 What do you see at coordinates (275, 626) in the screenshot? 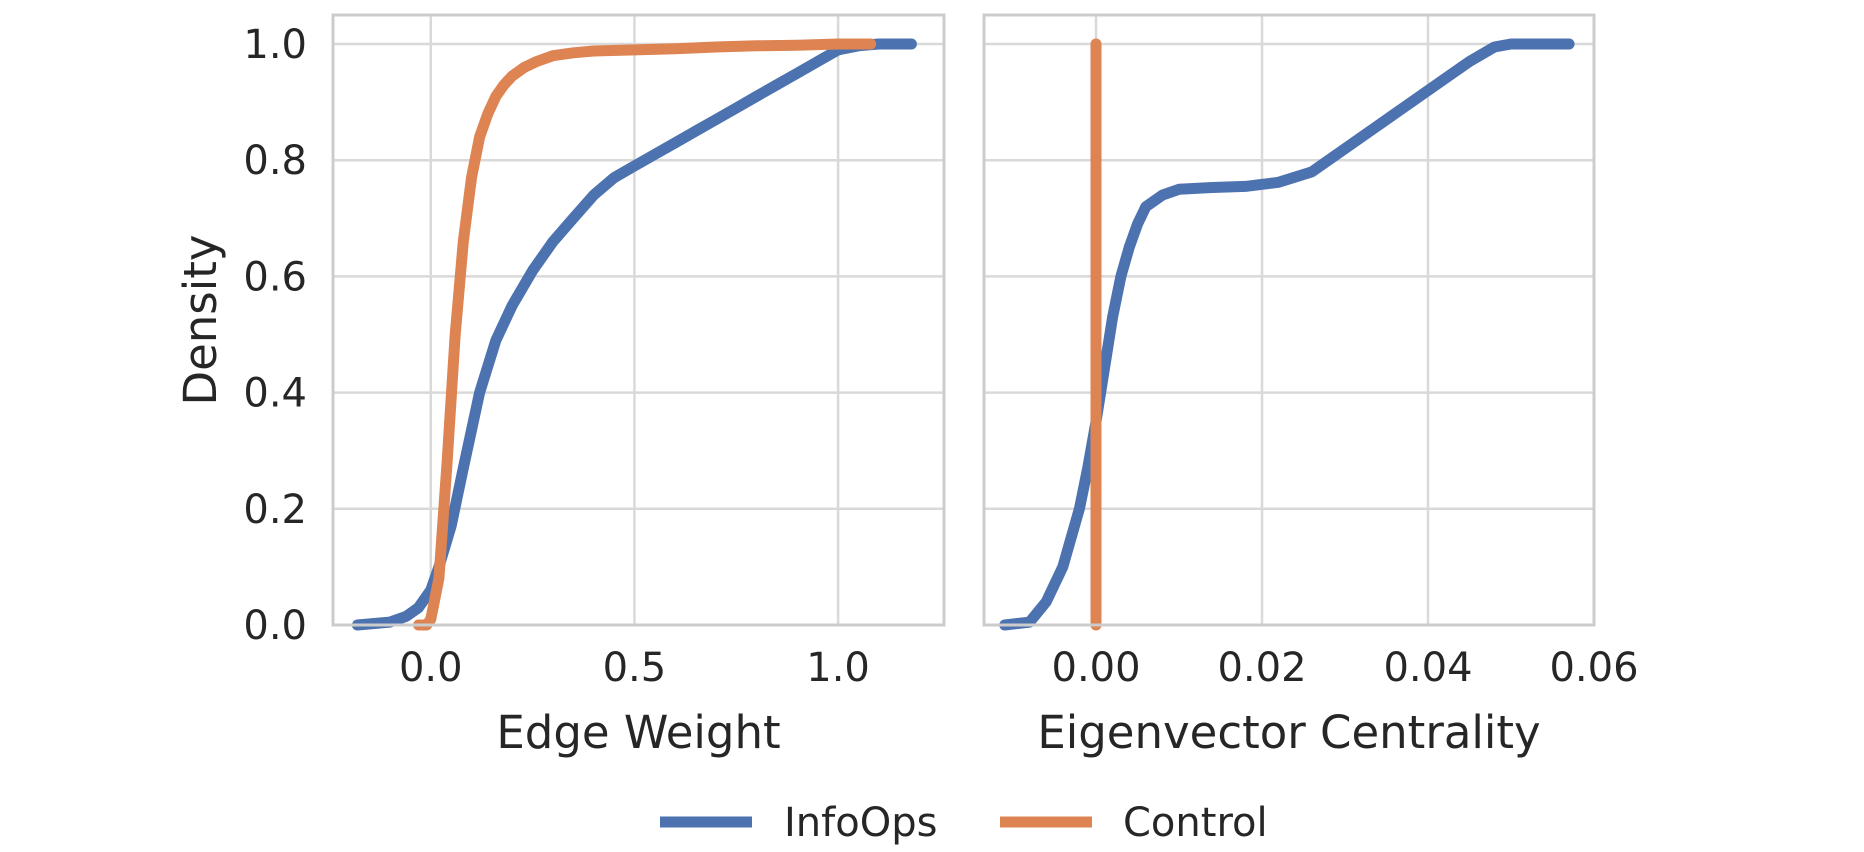
I see `edge-weight-y-tick-label: 0.0` at bounding box center [275, 626].